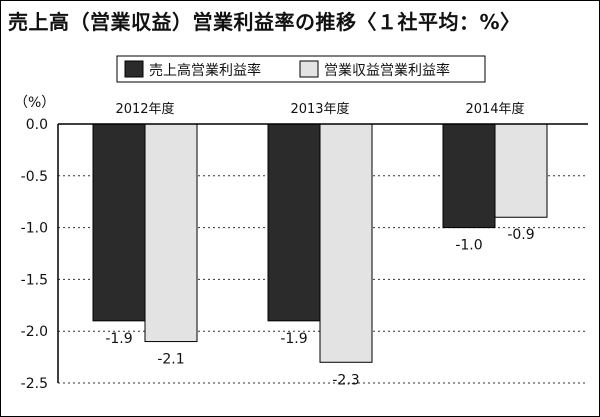 This screenshot has height=417, width=600. Describe the element at coordinates (520, 235) in the screenshot. I see `data-label: -0.9` at that location.